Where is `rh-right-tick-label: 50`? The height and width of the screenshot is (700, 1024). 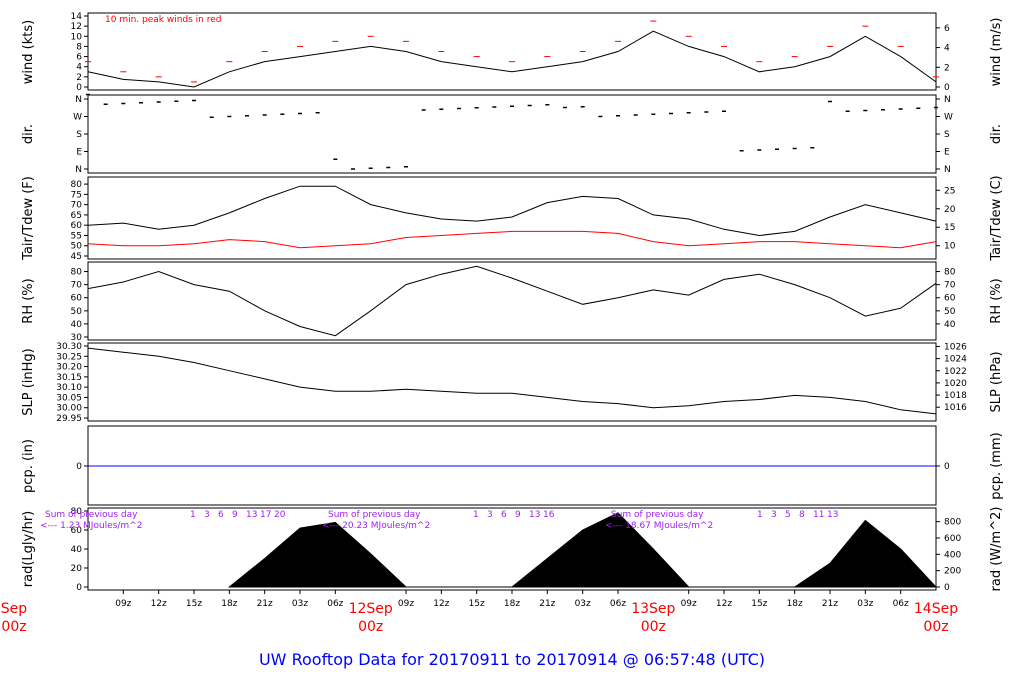 rh-right-tick-label: 50 is located at coordinates (950, 312).